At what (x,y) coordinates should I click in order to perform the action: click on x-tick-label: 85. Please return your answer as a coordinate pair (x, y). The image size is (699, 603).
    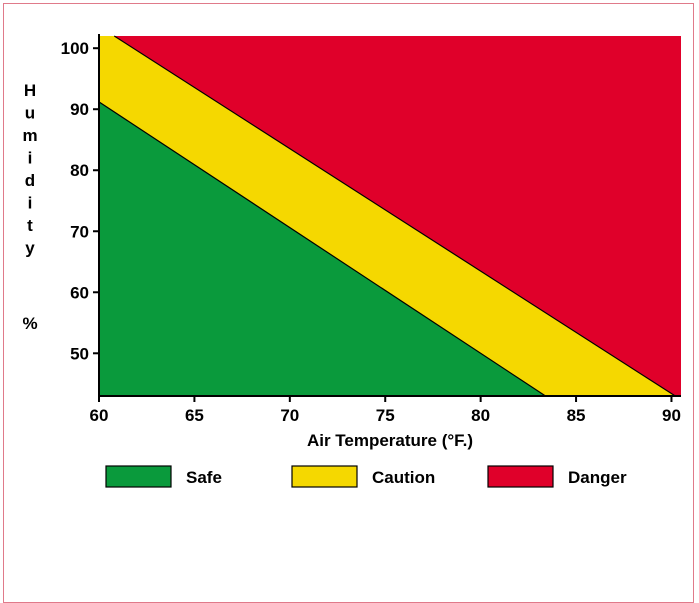
    Looking at the image, I should click on (576, 415).